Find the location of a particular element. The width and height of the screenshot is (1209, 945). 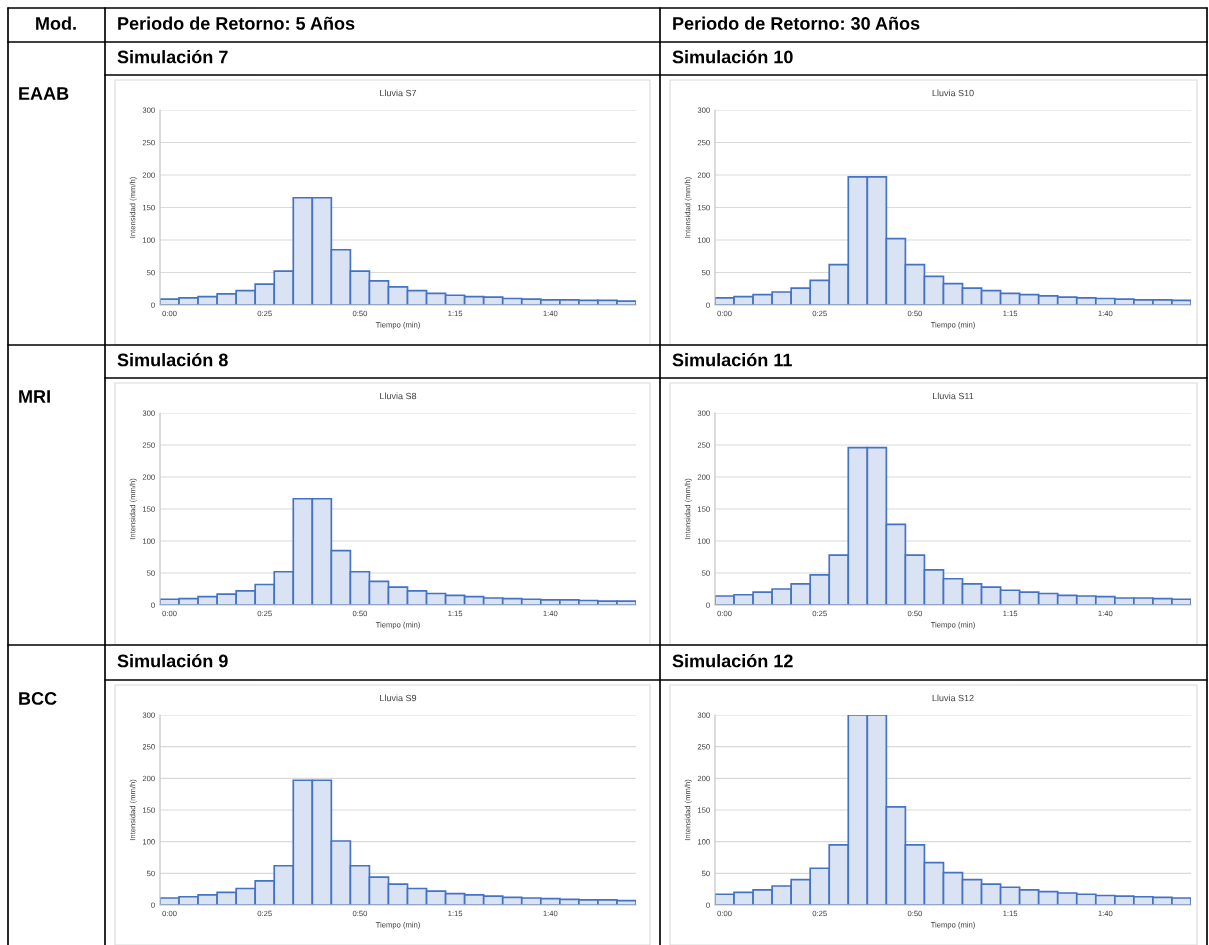

chart-title: Lluvia S10 is located at coordinates (953, 93).